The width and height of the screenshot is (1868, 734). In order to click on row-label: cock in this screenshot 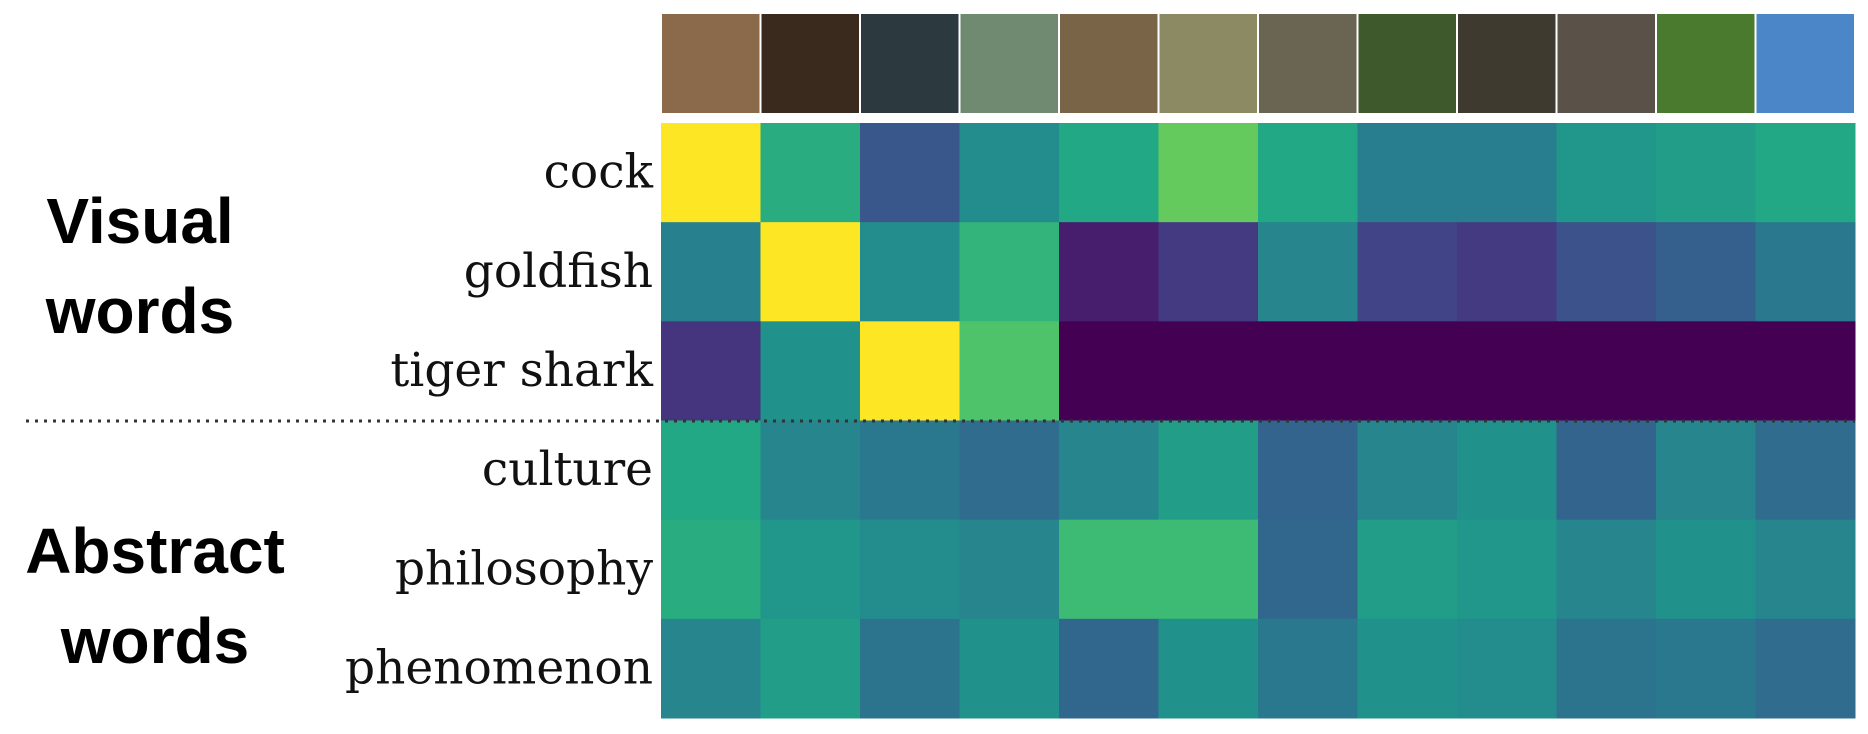, I will do `click(599, 172)`.